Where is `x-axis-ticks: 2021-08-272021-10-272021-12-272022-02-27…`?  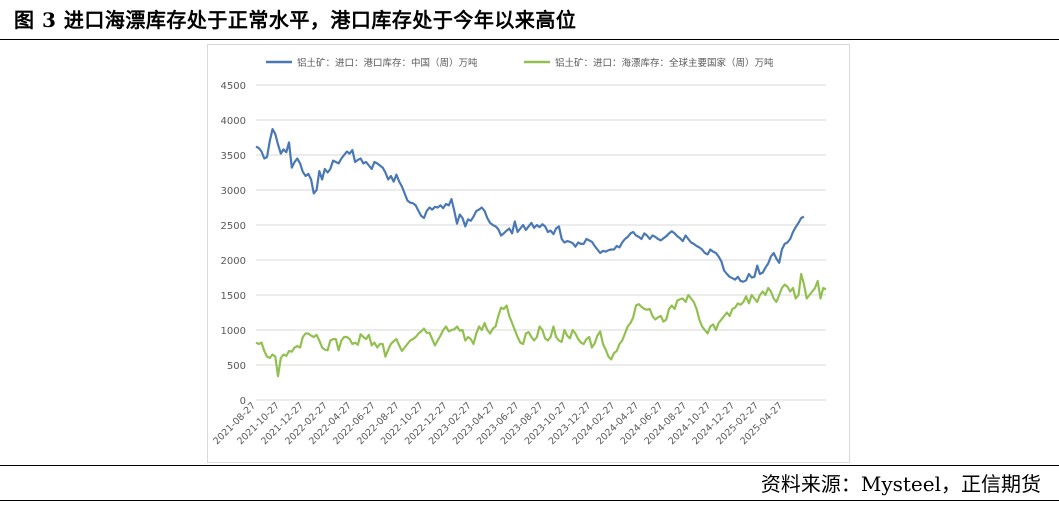 x-axis-ticks: 2021-08-272021-10-272021-12-272022-02-27… is located at coordinates (498, 423).